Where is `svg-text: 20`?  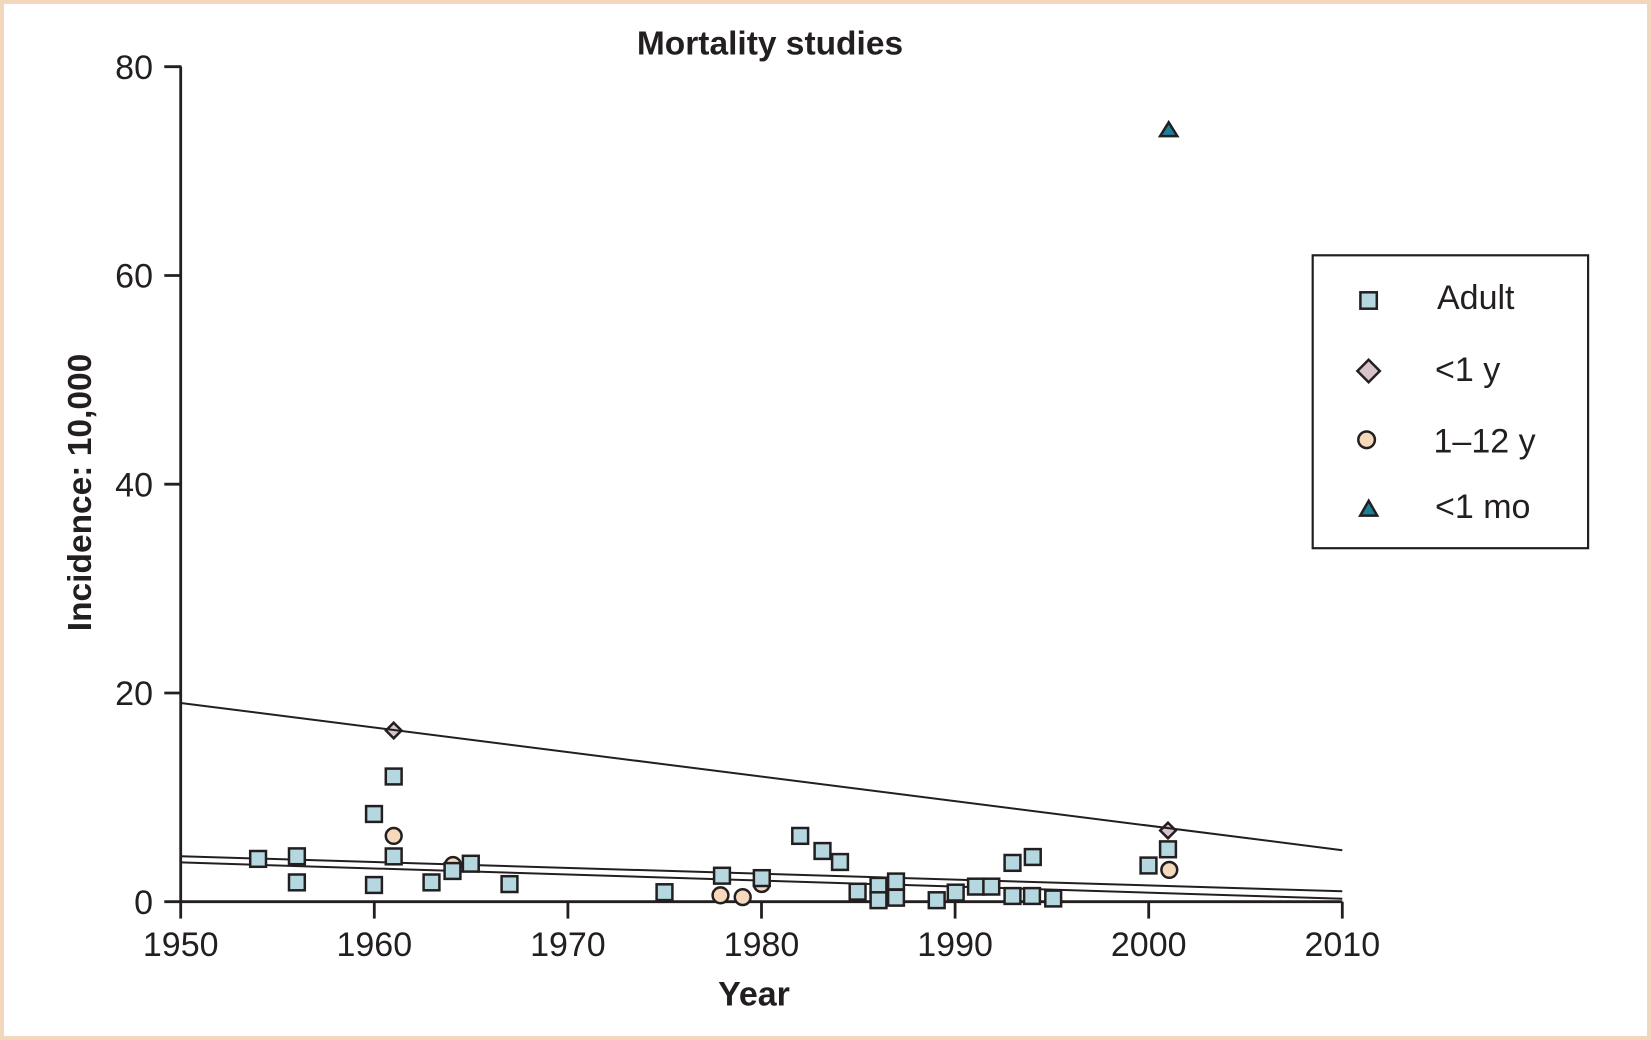
svg-text: 20 is located at coordinates (134, 694).